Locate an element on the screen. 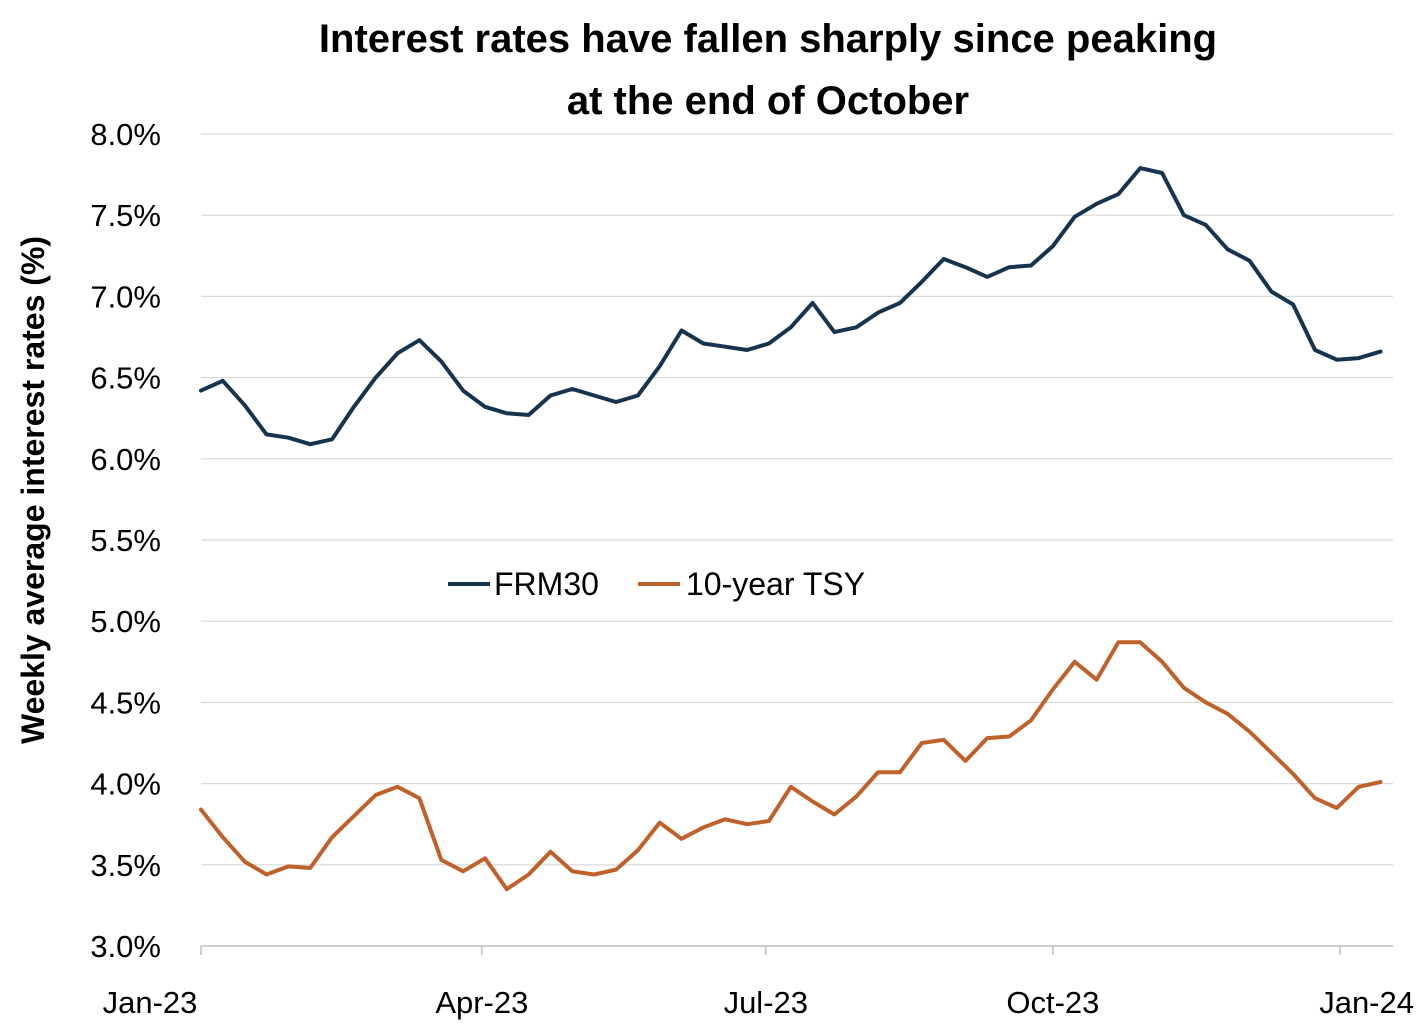 The width and height of the screenshot is (1420, 1029). x-tick-label: Jan-24 is located at coordinates (1366, 1002).